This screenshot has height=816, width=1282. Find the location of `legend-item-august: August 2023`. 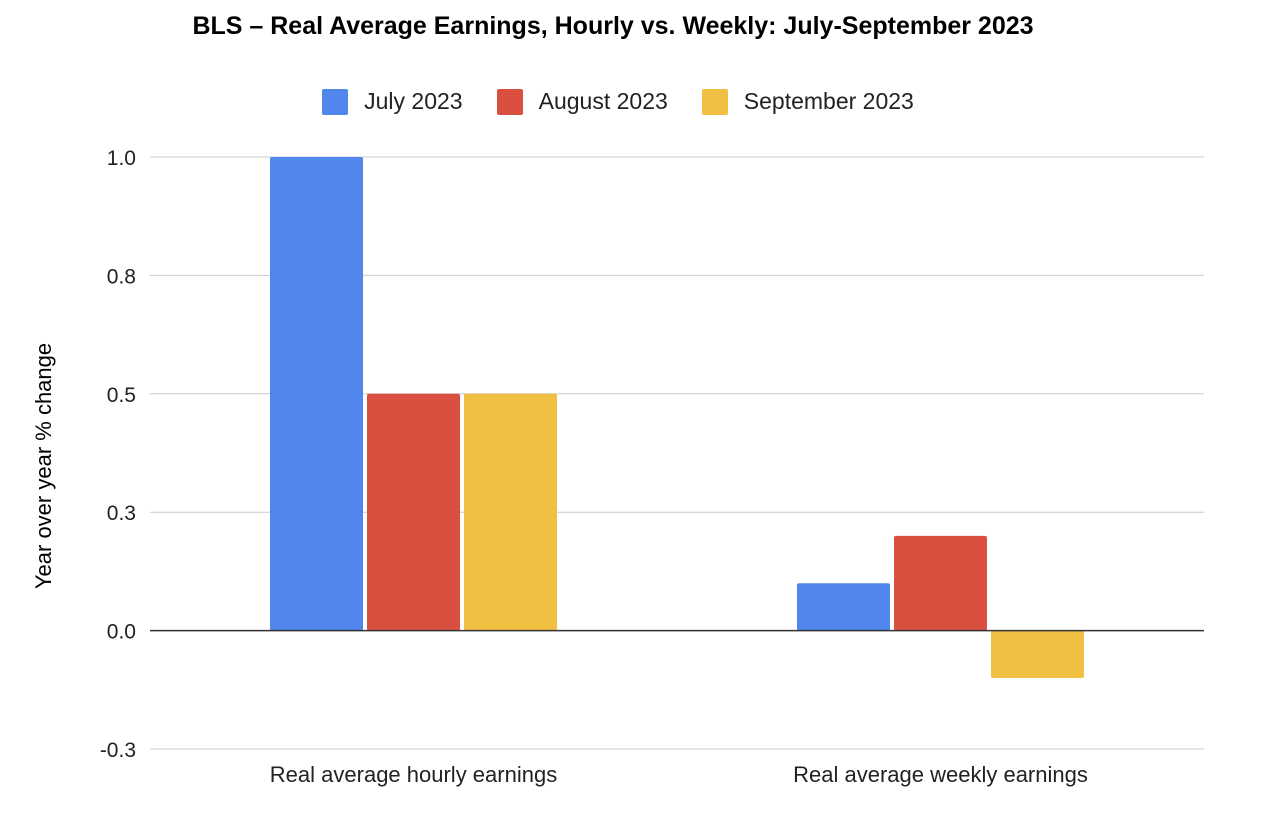

legend-item-august: August 2023 is located at coordinates (582, 101).